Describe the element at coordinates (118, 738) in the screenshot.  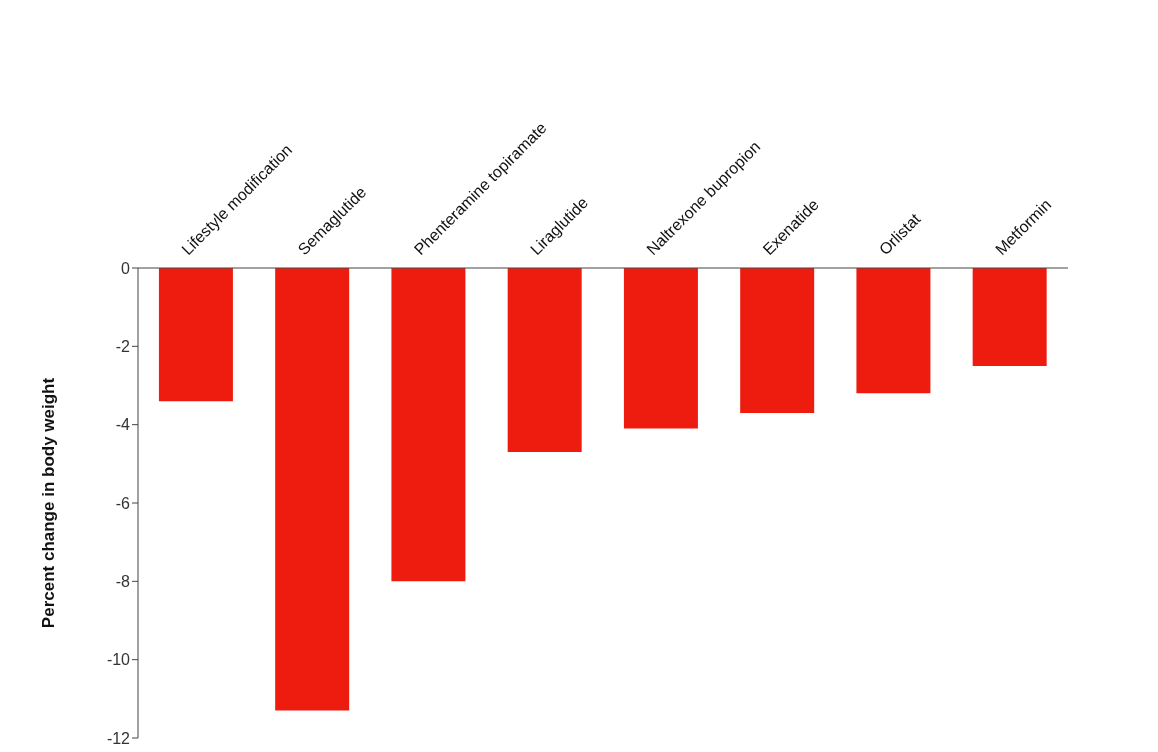
I see `y-tick-label: -12` at that location.